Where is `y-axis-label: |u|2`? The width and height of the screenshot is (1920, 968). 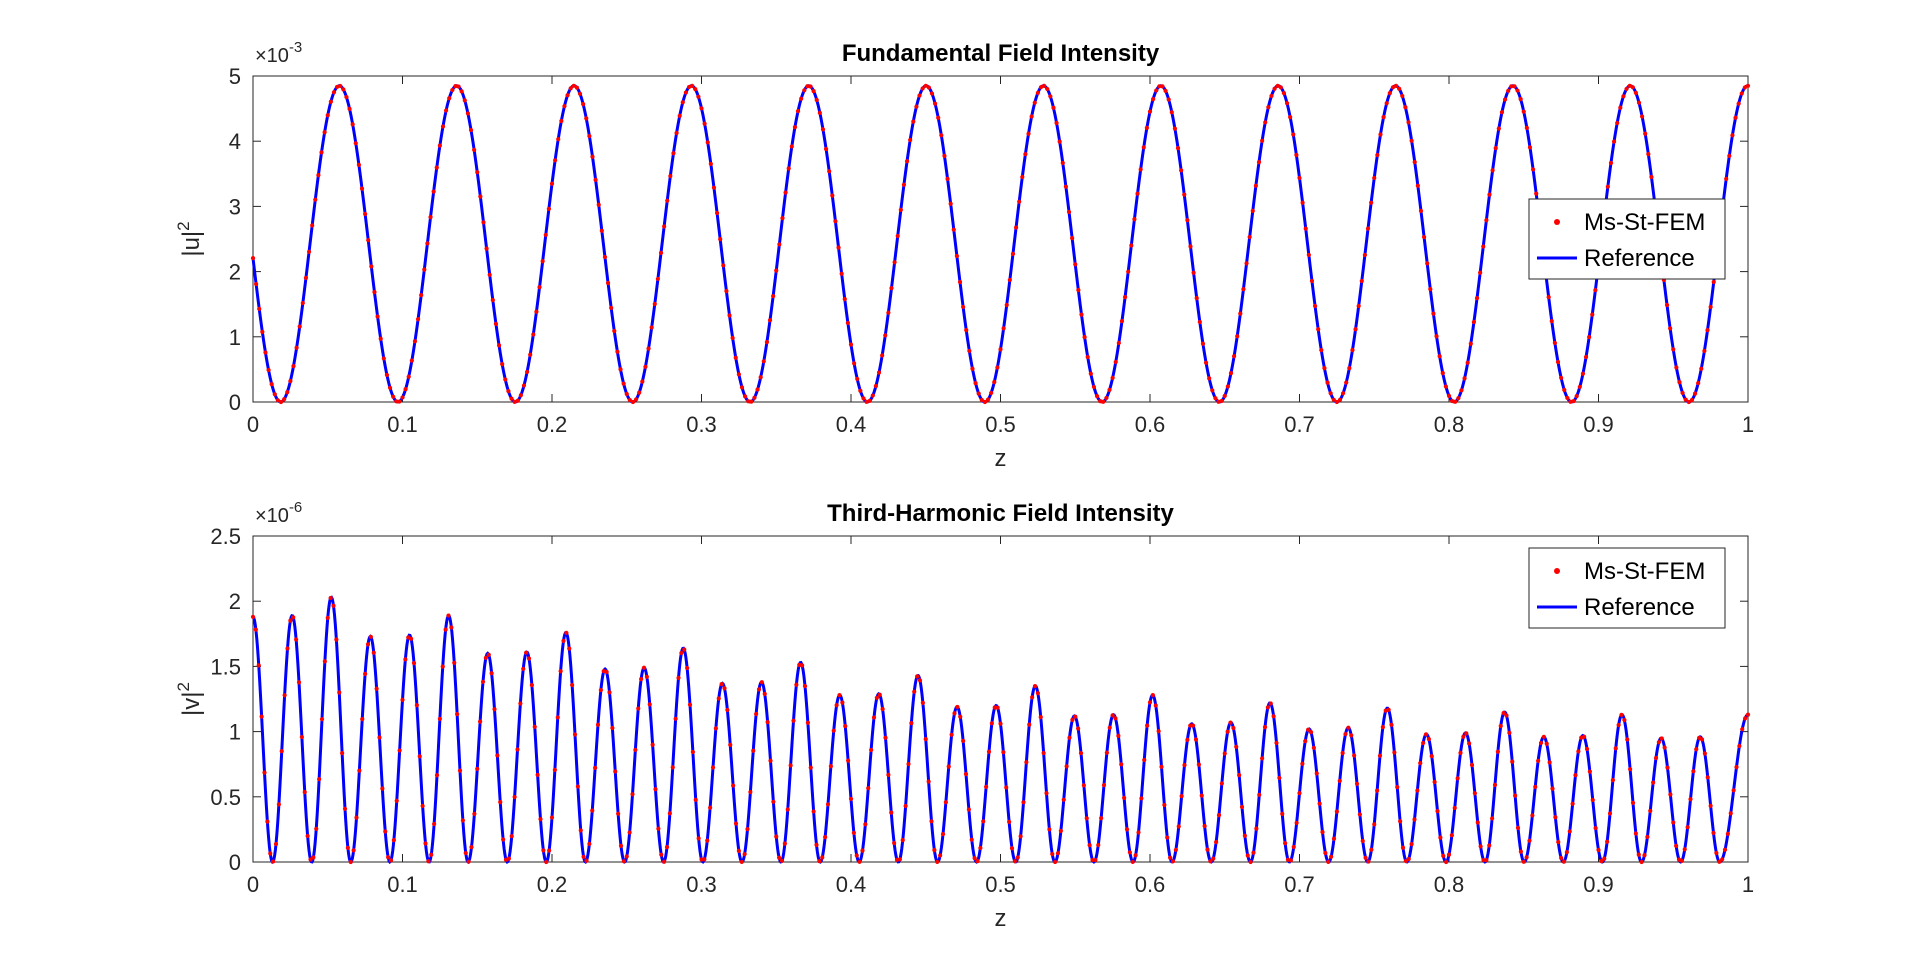 y-axis-label: |u|2 is located at coordinates (189, 238).